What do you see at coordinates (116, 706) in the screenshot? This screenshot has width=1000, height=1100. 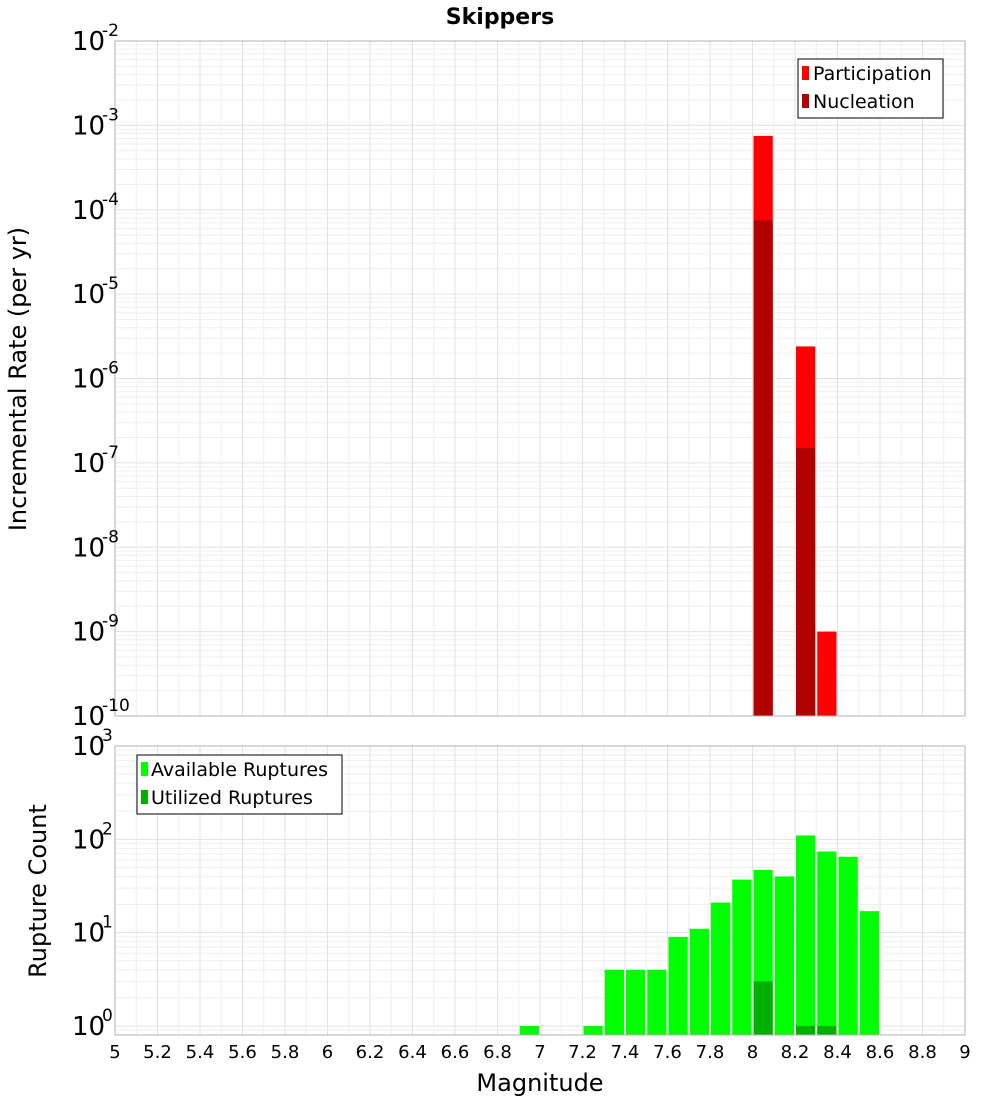 I see `rate-y-tick-exponent: -10` at bounding box center [116, 706].